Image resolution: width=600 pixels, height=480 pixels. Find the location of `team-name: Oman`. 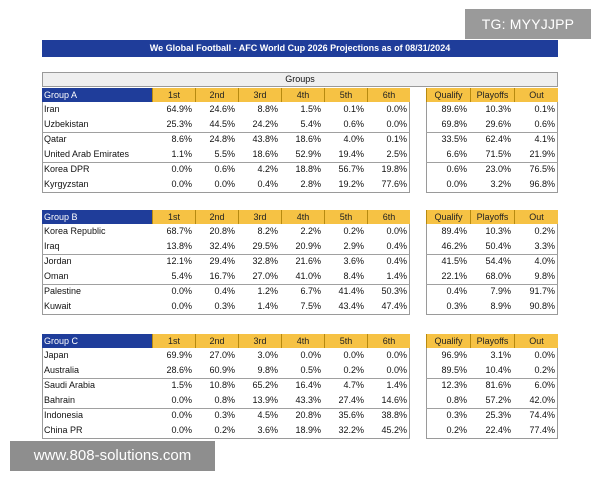

team-name: Oman is located at coordinates (56, 276).